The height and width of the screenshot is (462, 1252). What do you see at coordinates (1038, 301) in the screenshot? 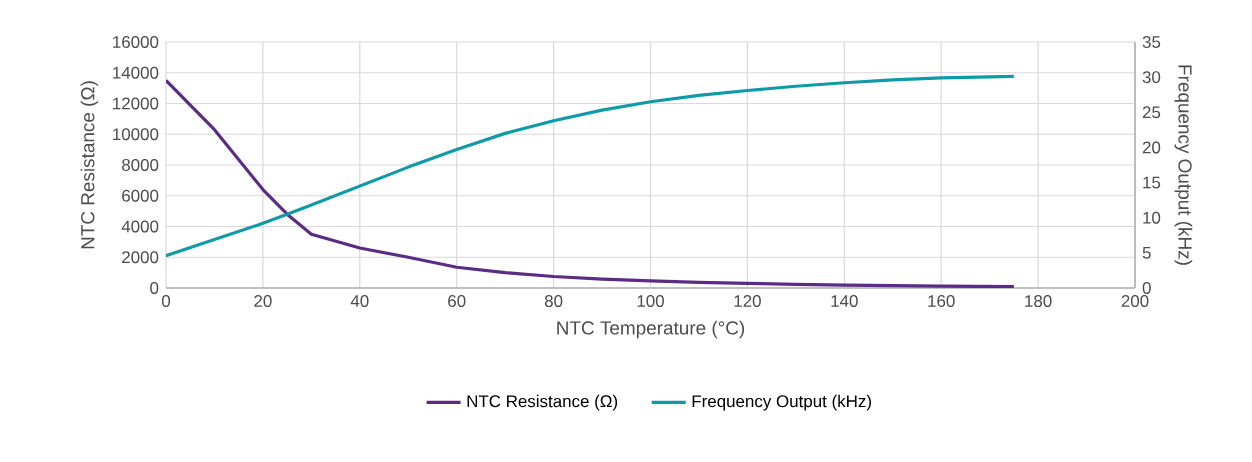
I see `x-tick-label: 180` at bounding box center [1038, 301].